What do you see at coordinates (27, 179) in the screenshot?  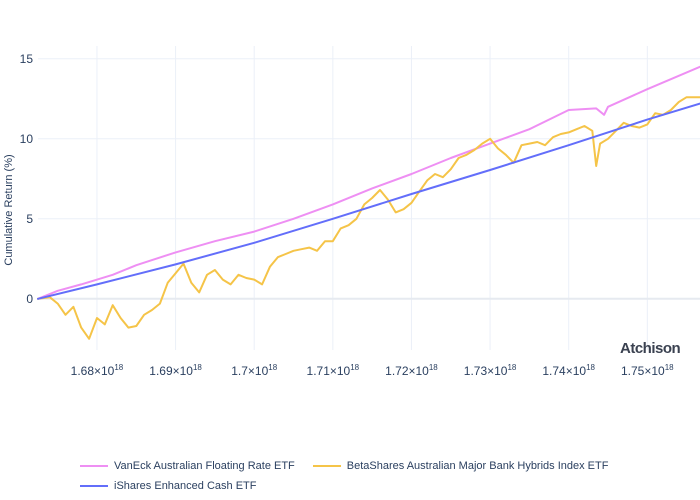 I see `y-axis-ticks: 0 5 10 15` at bounding box center [27, 179].